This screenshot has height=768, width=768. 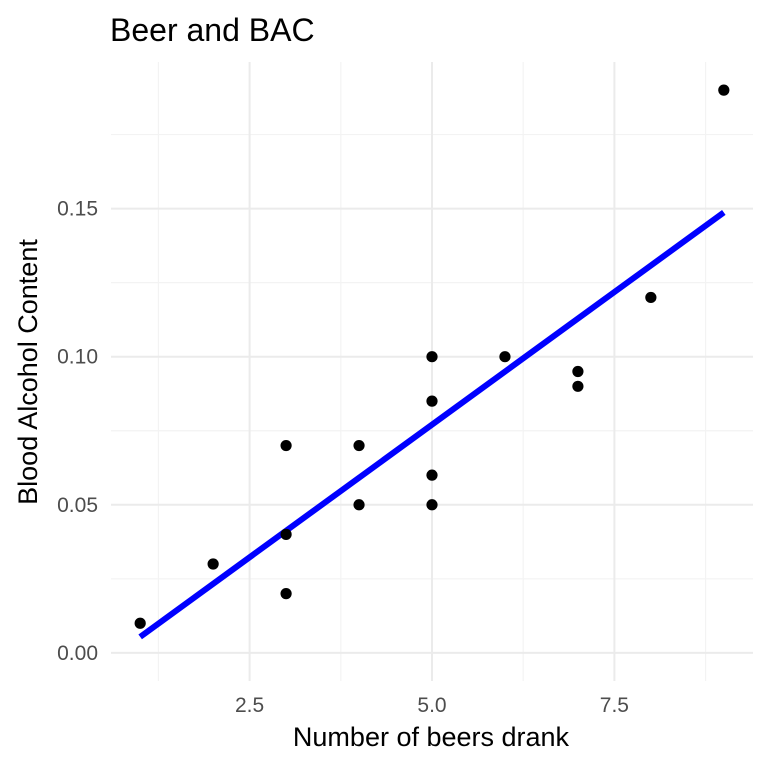 I want to click on x-tick-label: 7.5, so click(x=614, y=705).